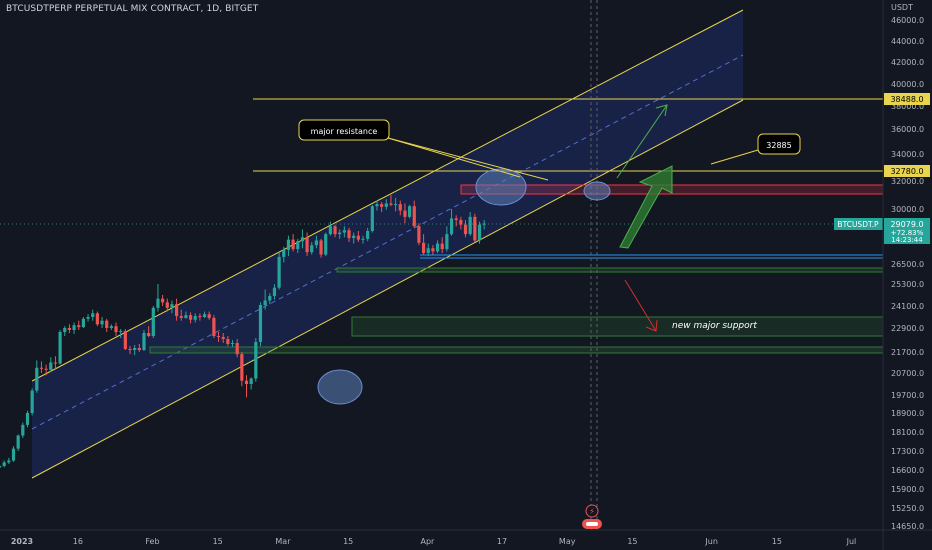 The height and width of the screenshot is (550, 932). I want to click on callout-target: 32885, so click(755, 149).